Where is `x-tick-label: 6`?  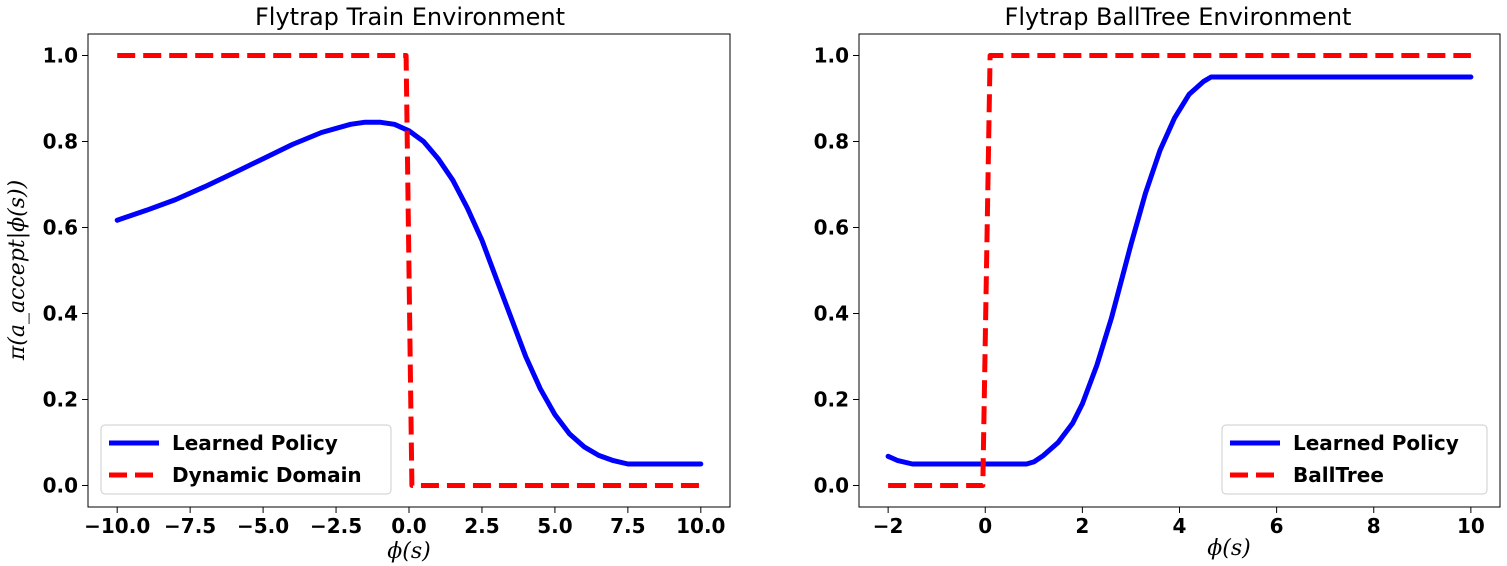 x-tick-label: 6 is located at coordinates (1277, 526).